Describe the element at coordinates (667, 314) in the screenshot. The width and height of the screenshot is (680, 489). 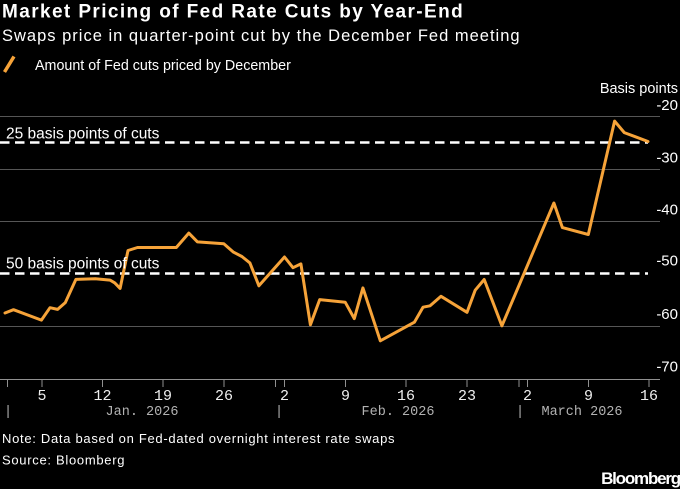
I see `svg-text: -60` at that location.